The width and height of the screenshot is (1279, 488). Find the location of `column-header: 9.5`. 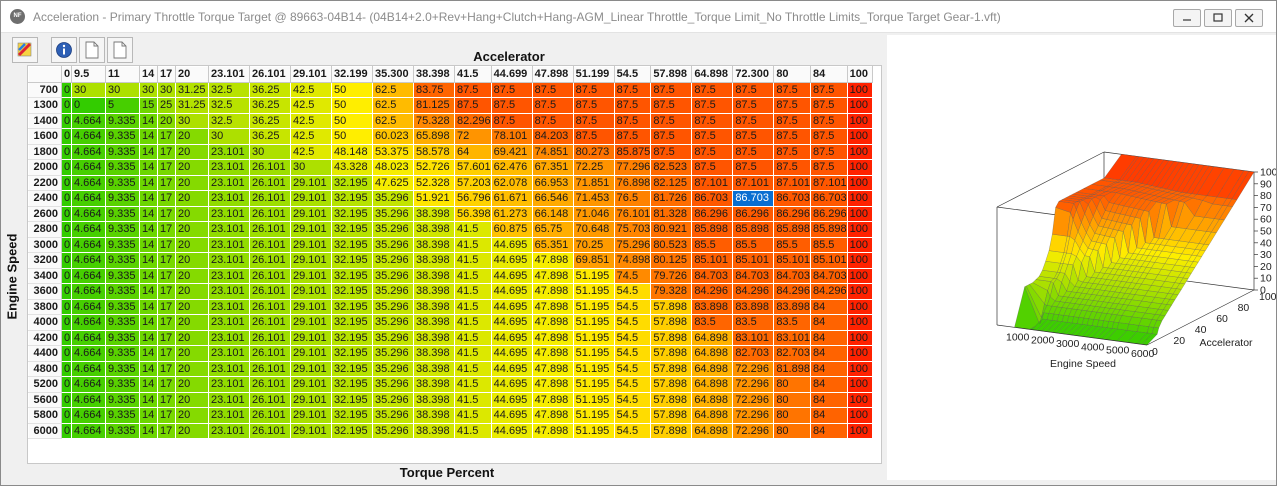

column-header: 9.5 is located at coordinates (88, 74).